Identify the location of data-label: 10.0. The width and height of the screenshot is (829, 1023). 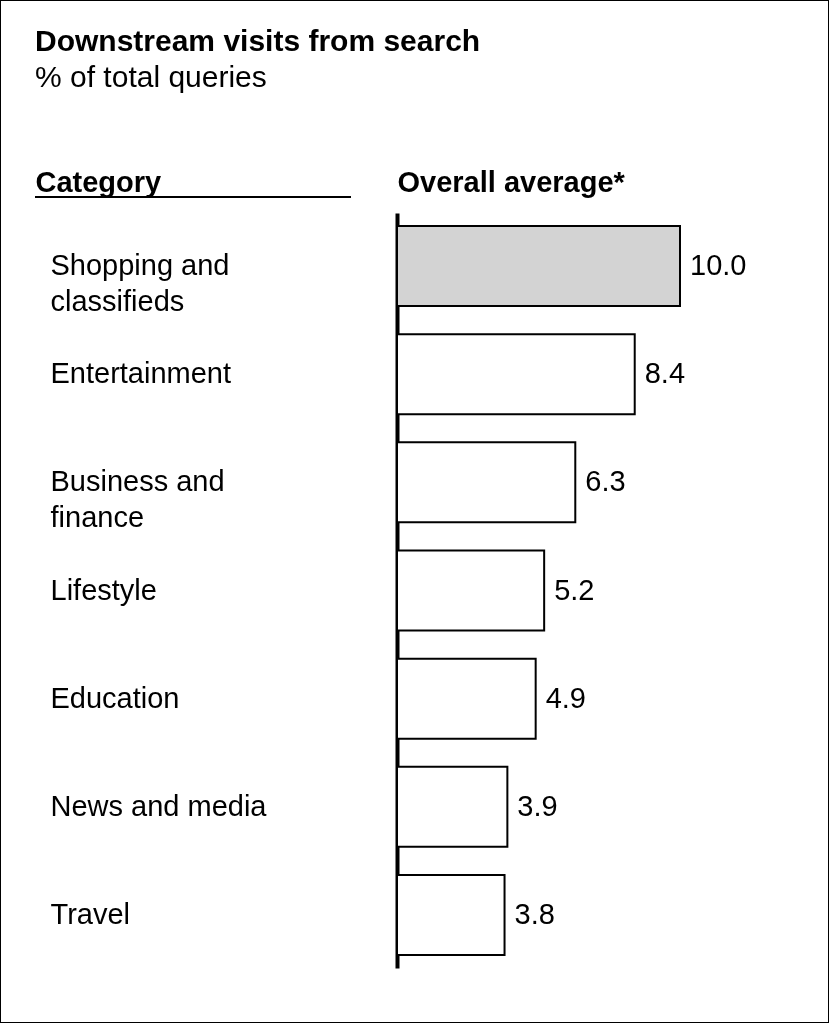
(718, 265).